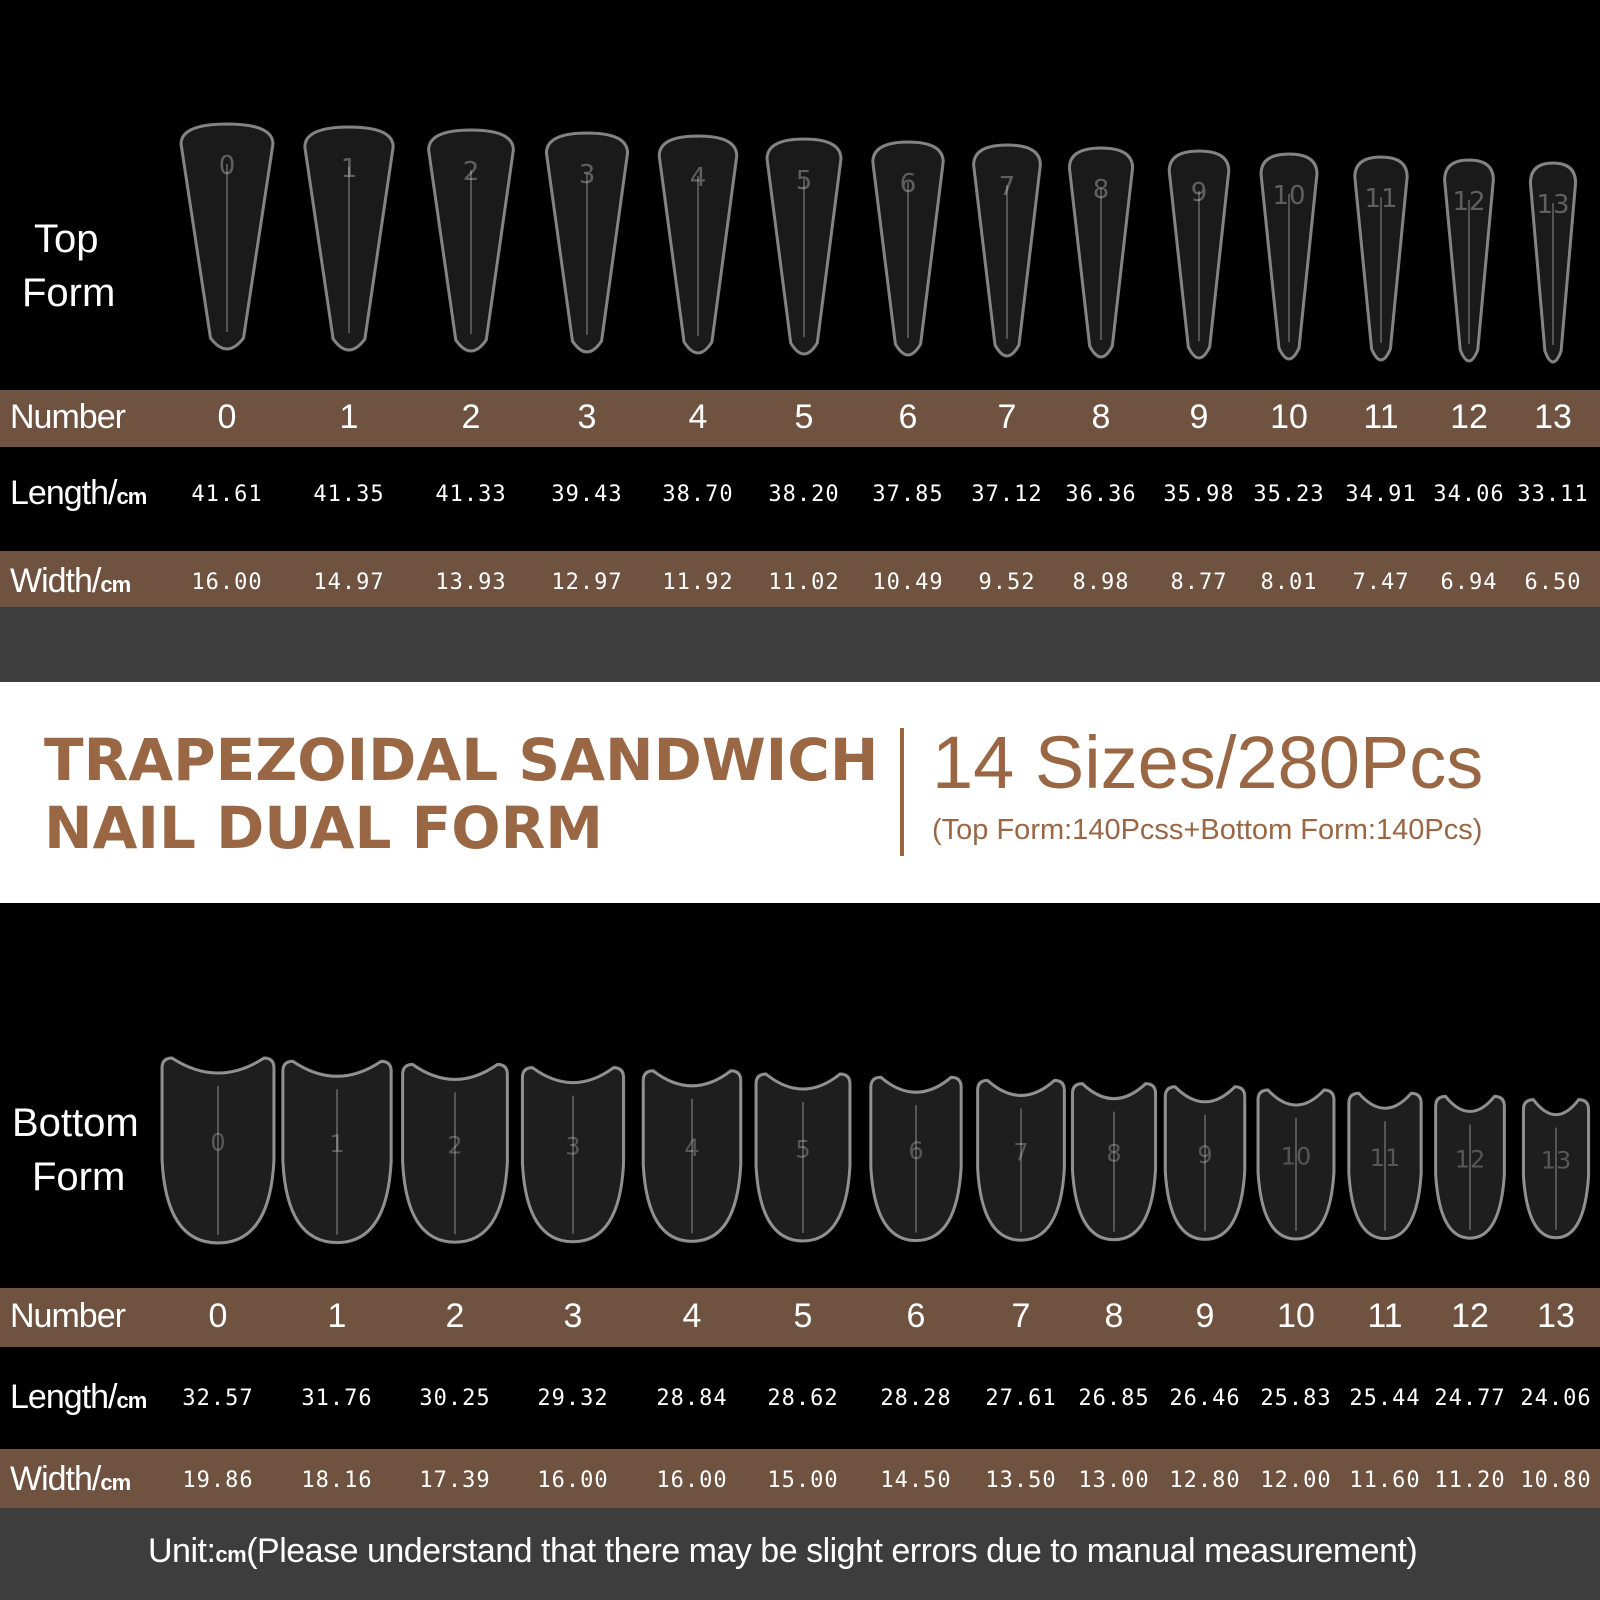 This screenshot has width=1600, height=1600. Describe the element at coordinates (337, 1480) in the screenshot. I see `width-value: 18.16` at that location.